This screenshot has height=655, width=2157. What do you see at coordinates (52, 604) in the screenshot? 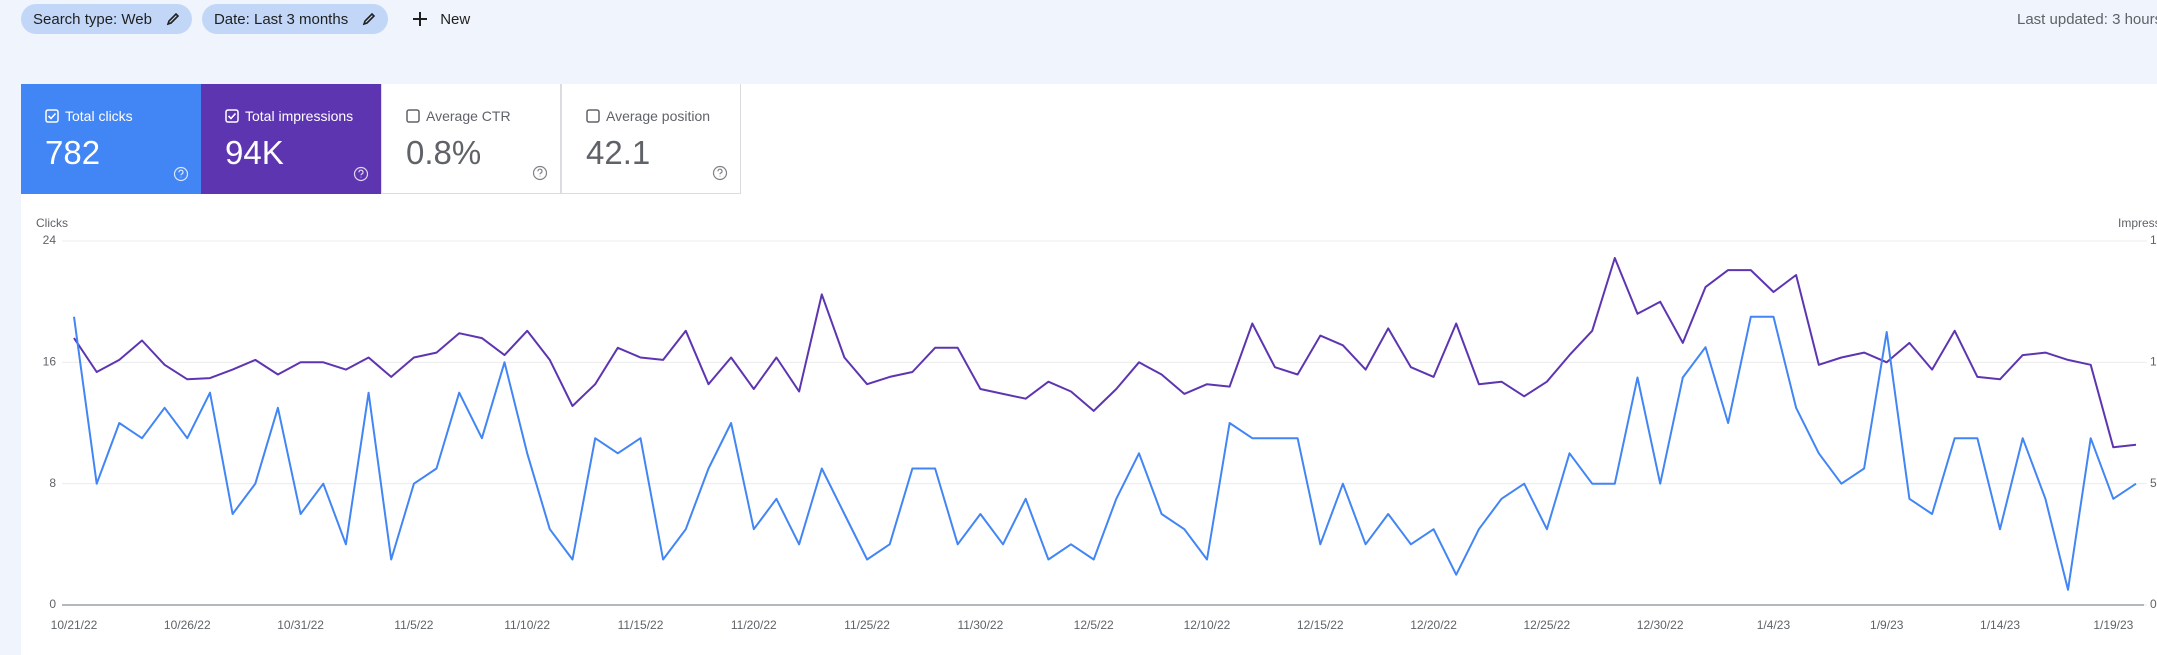
I see `y-tick-label: 0` at bounding box center [52, 604].